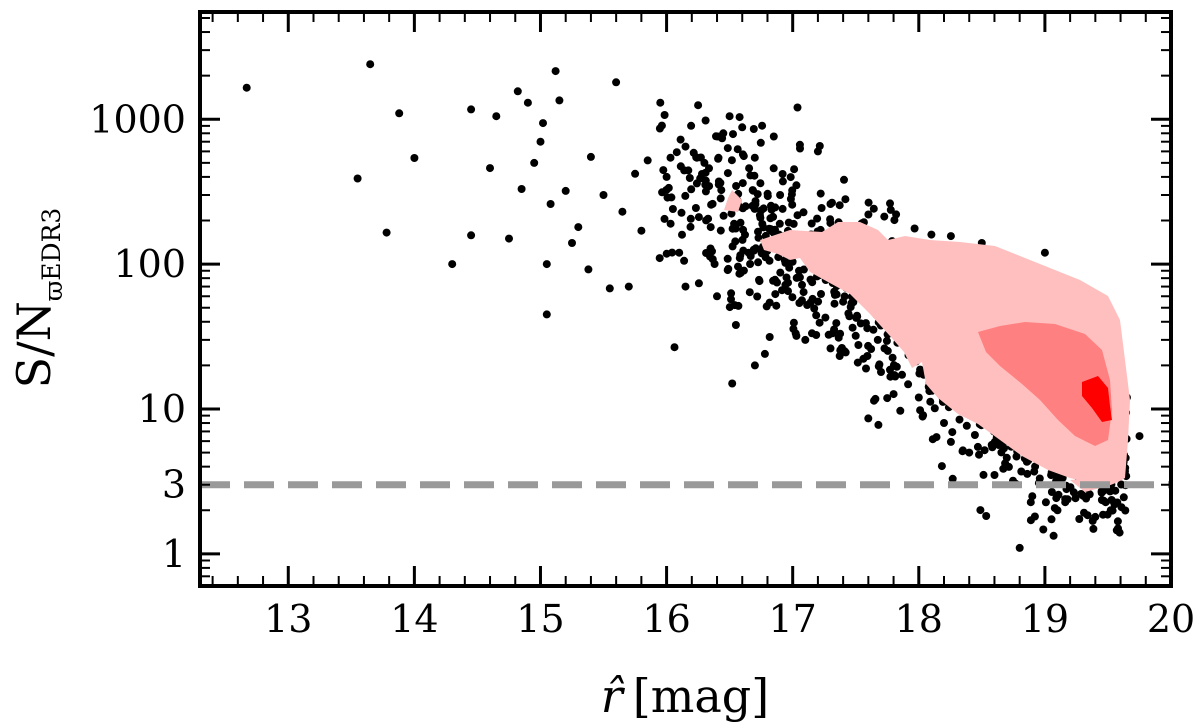 This screenshot has width=1200, height=724. Describe the element at coordinates (666, 619) in the screenshot. I see `x-tick-label: 16` at that location.